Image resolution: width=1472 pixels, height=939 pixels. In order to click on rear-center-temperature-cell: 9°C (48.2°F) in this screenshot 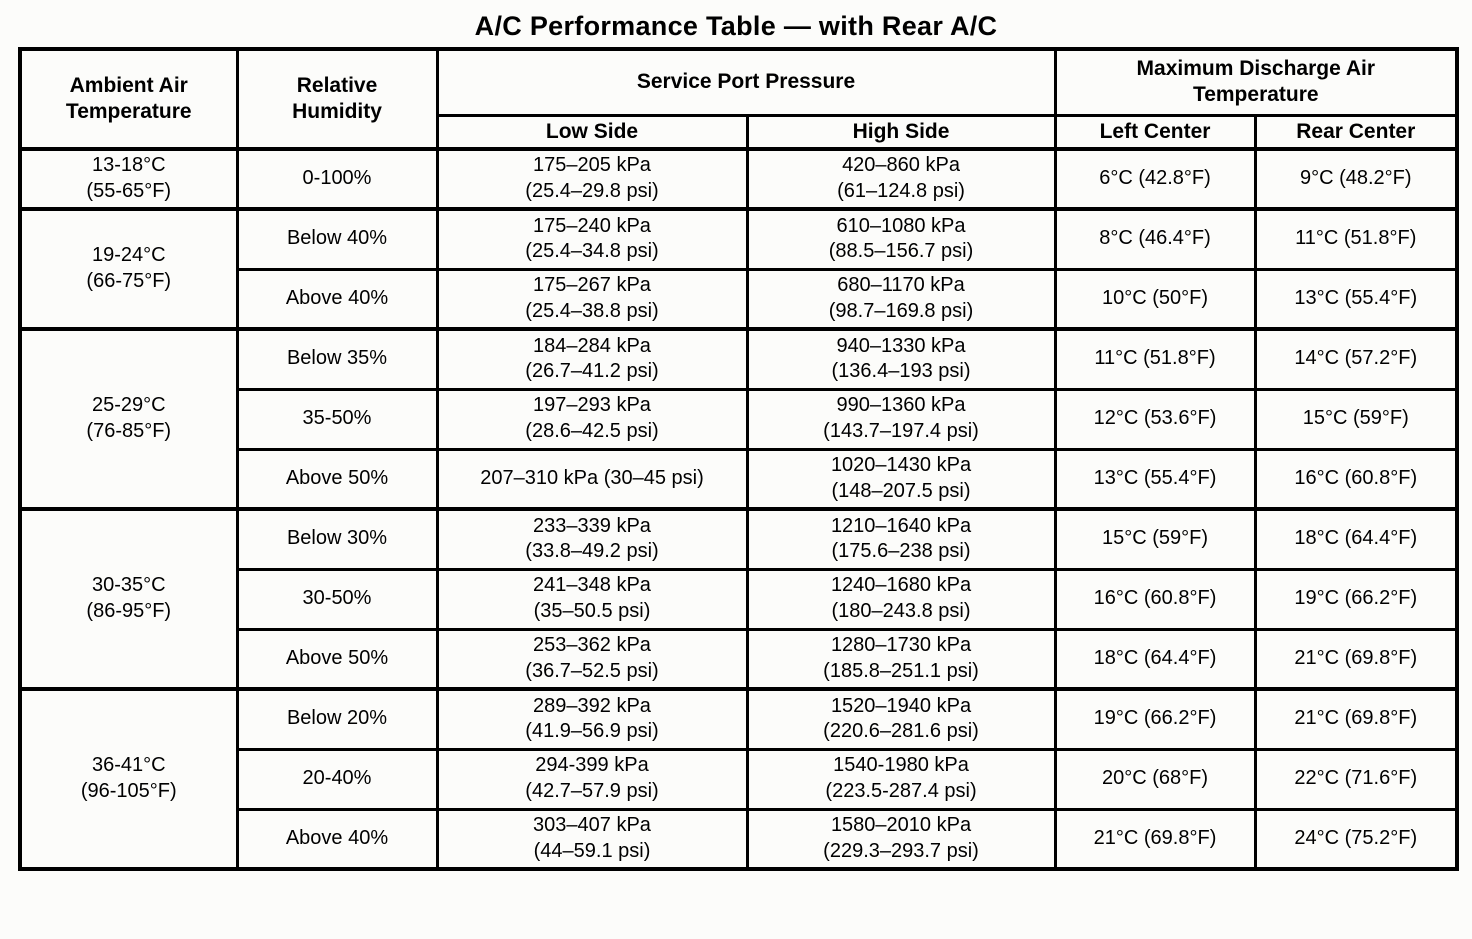, I will do `click(1356, 179)`.